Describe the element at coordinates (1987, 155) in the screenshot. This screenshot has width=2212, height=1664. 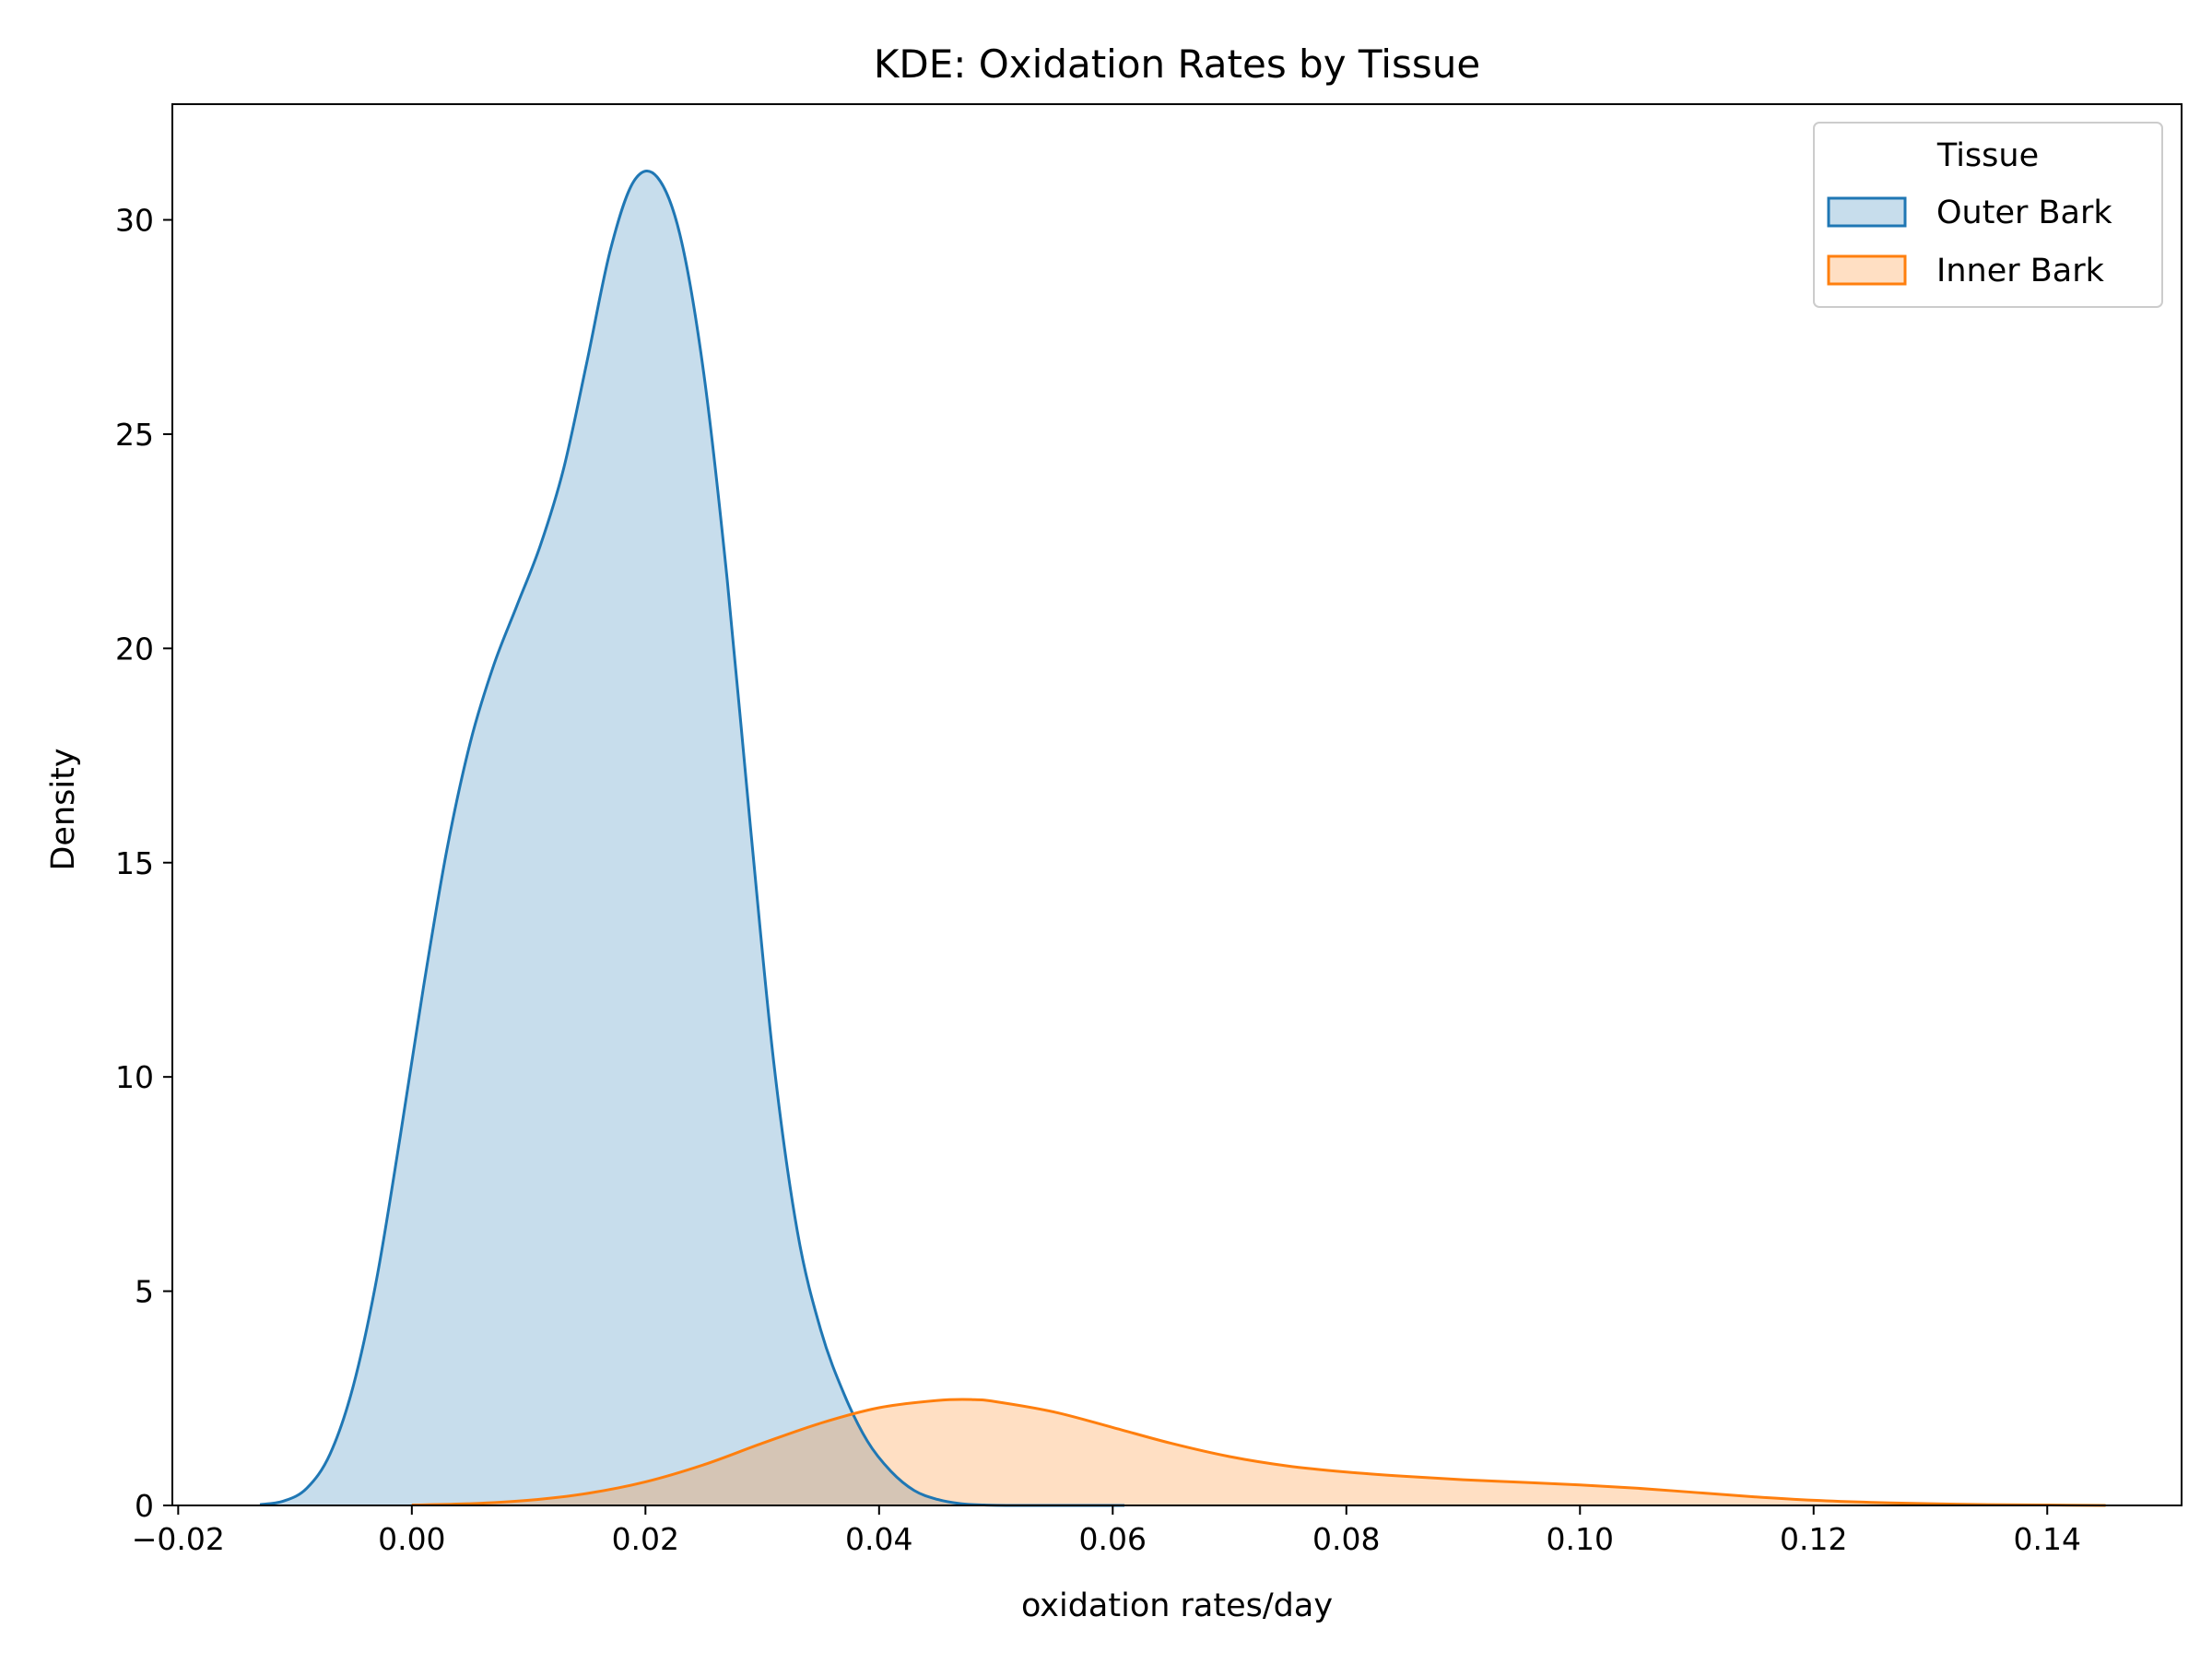
I see `legend-title: Tissue` at that location.